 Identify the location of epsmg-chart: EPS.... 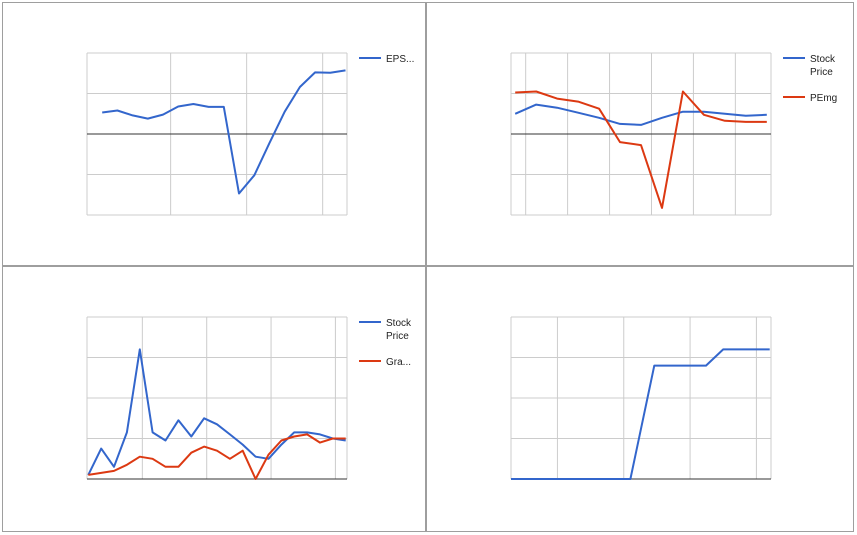
(250, 134).